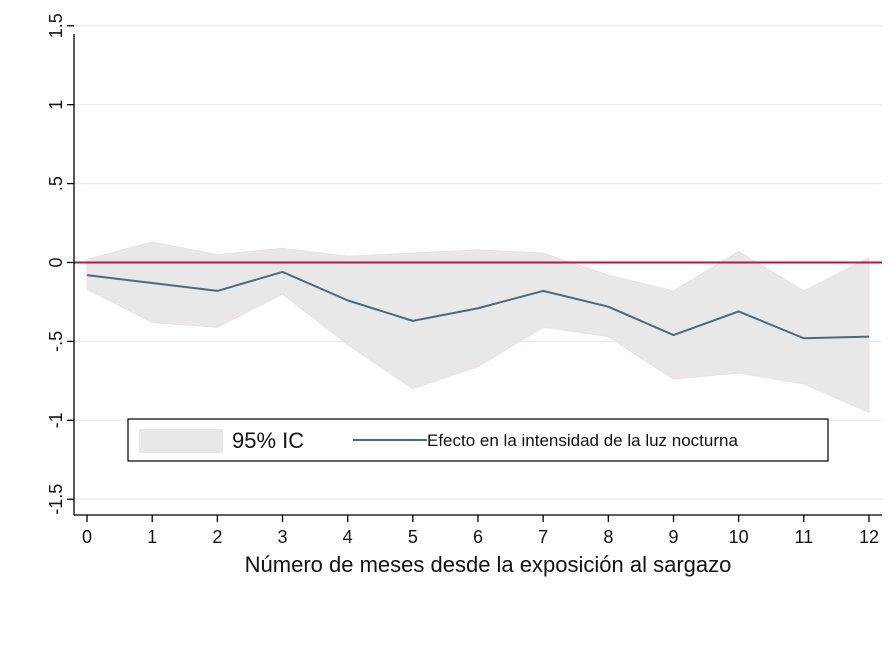 The height and width of the screenshot is (653, 889). Describe the element at coordinates (217, 537) in the screenshot. I see `x-tick-label-2: 2` at that location.